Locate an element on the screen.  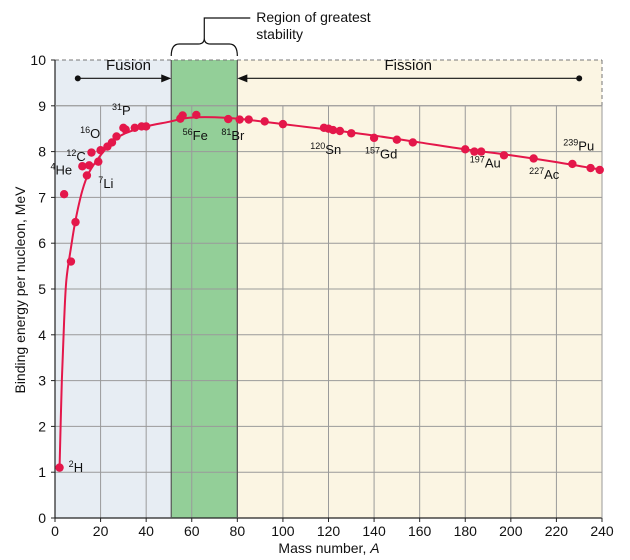
x-tick-label: 0 is located at coordinates (55, 531).